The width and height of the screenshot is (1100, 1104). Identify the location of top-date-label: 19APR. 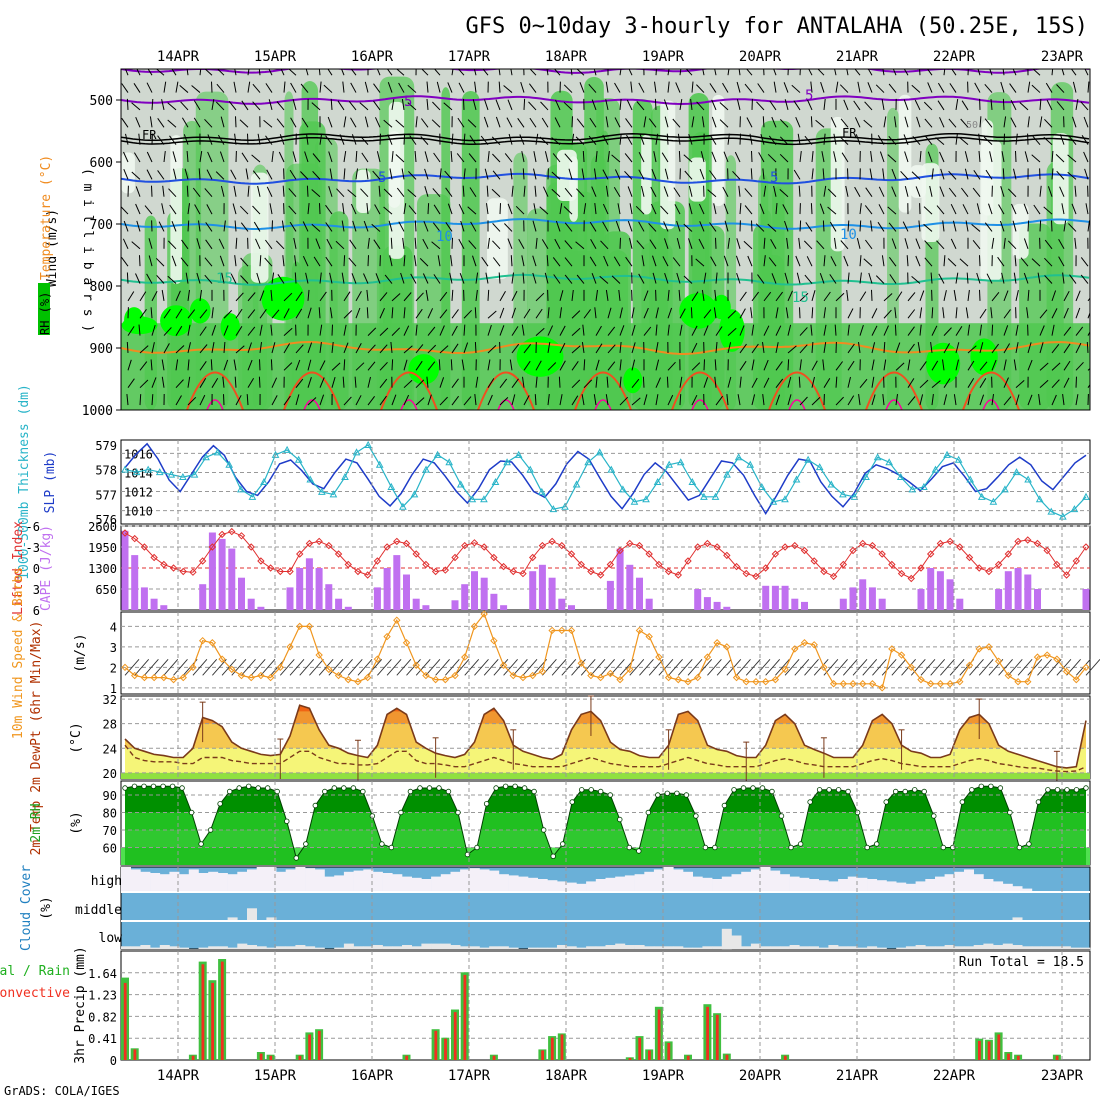
(663, 57).